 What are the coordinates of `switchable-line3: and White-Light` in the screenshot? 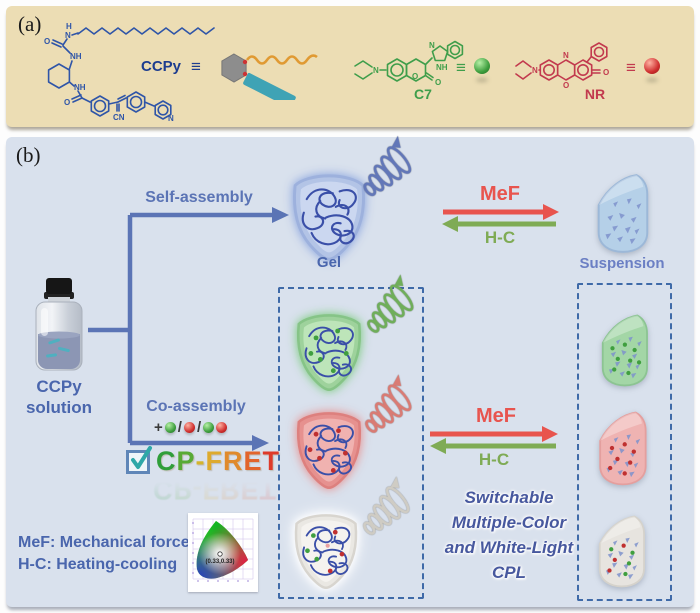 It's located at (509, 547).